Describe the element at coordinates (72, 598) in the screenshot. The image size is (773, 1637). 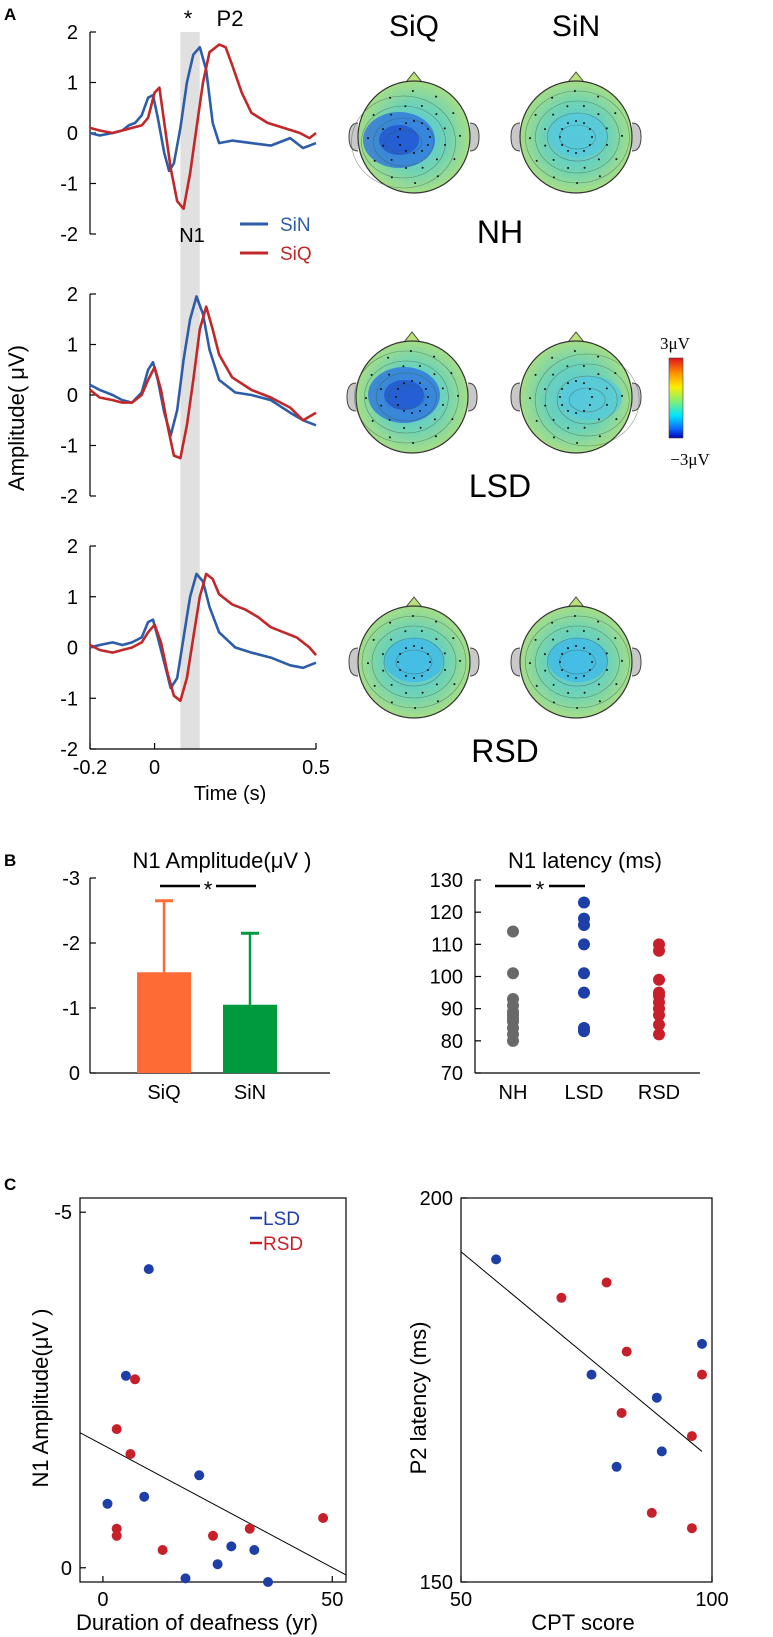
I see `y-tick-label: 1` at that location.